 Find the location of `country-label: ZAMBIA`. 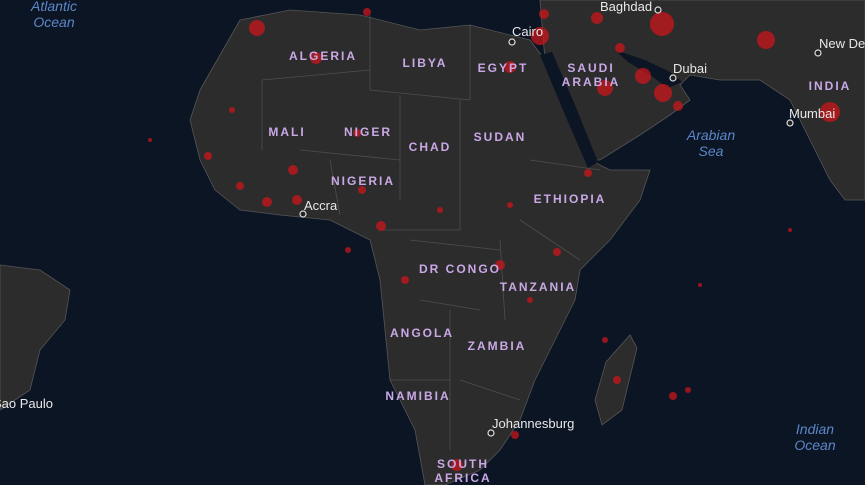

country-label: ZAMBIA is located at coordinates (497, 346).